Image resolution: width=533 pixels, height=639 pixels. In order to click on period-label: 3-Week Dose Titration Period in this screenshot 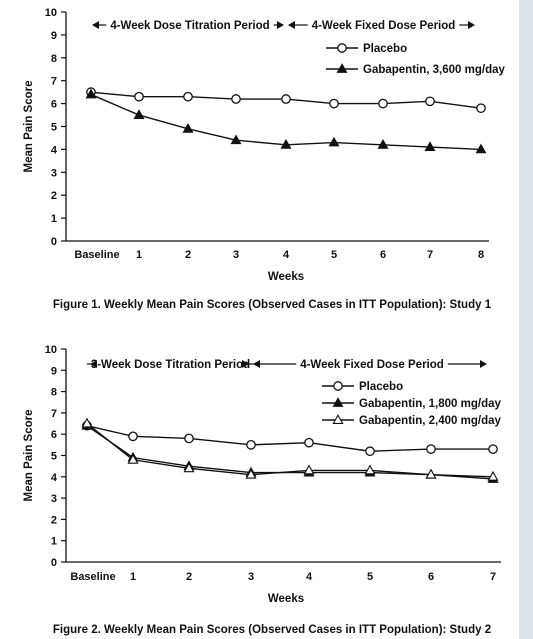, I will do `click(170, 365)`.